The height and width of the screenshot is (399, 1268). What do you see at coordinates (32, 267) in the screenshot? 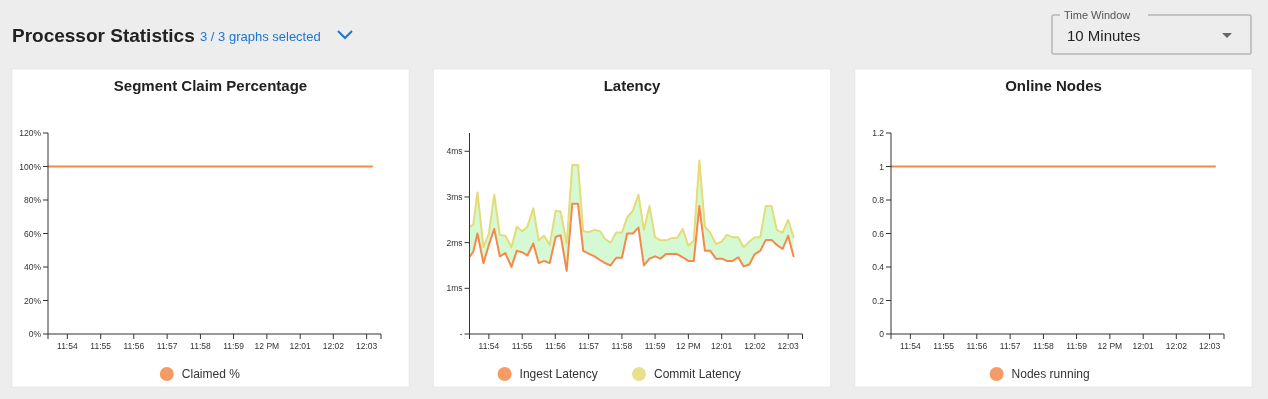
I see `y-tick-label: 40%` at bounding box center [32, 267].